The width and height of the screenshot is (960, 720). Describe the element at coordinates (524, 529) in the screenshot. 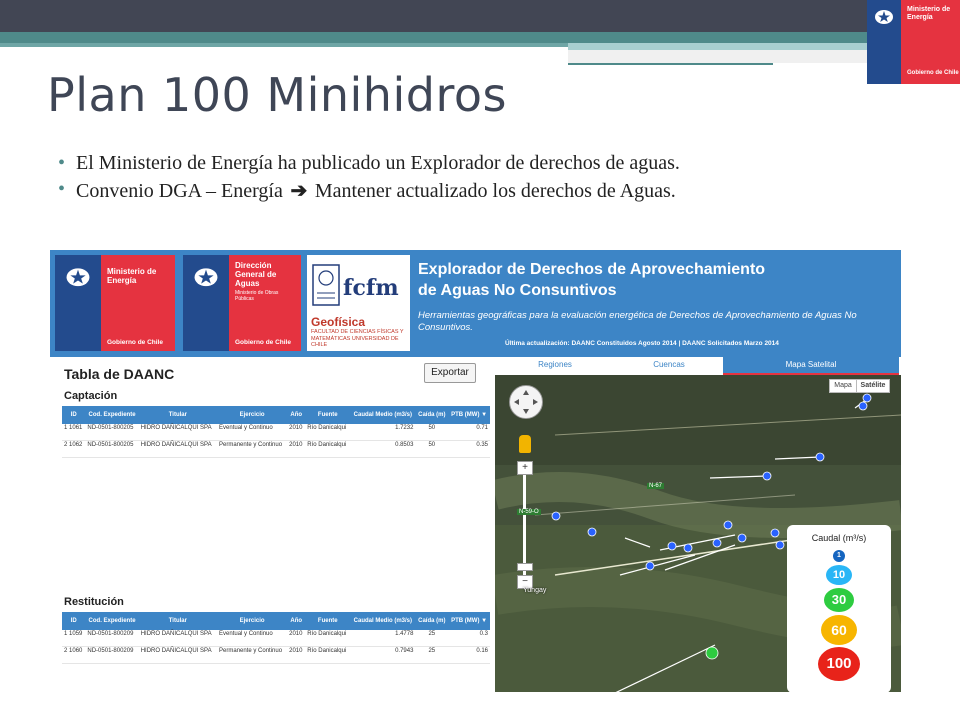

I see `zoom-slider-track` at that location.